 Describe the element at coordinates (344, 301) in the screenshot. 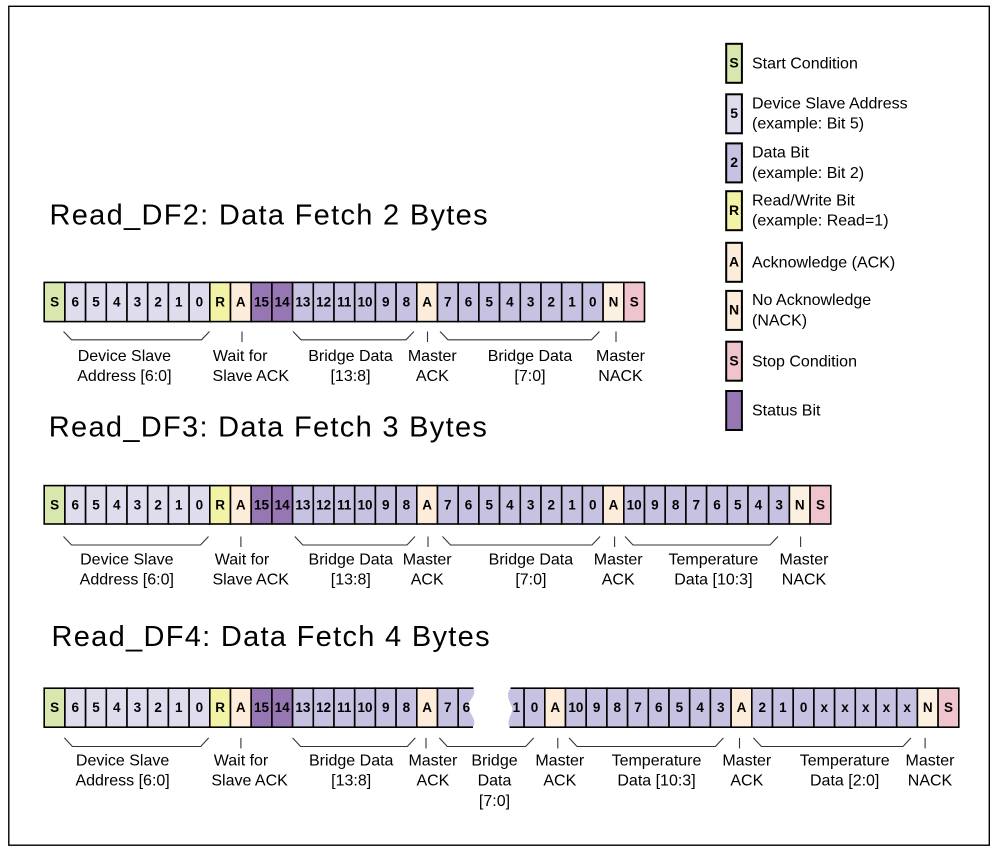

I see `svg-text: 11` at that location.